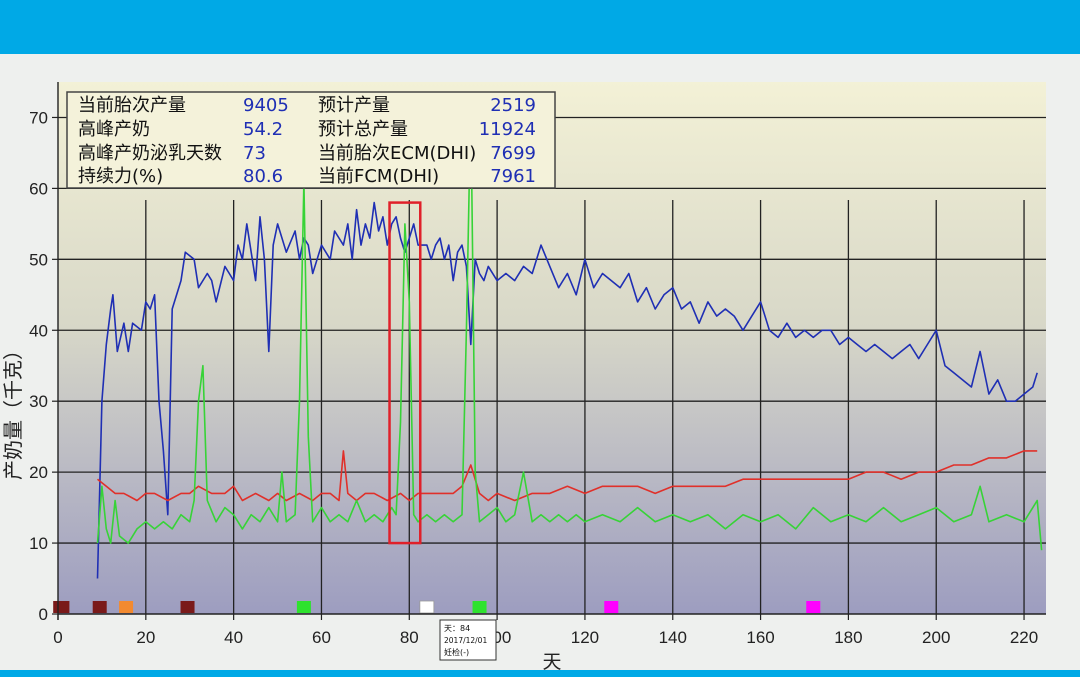 The width and height of the screenshot is (1080, 677). I want to click on x-tick-label-3: 60, so click(321, 637).